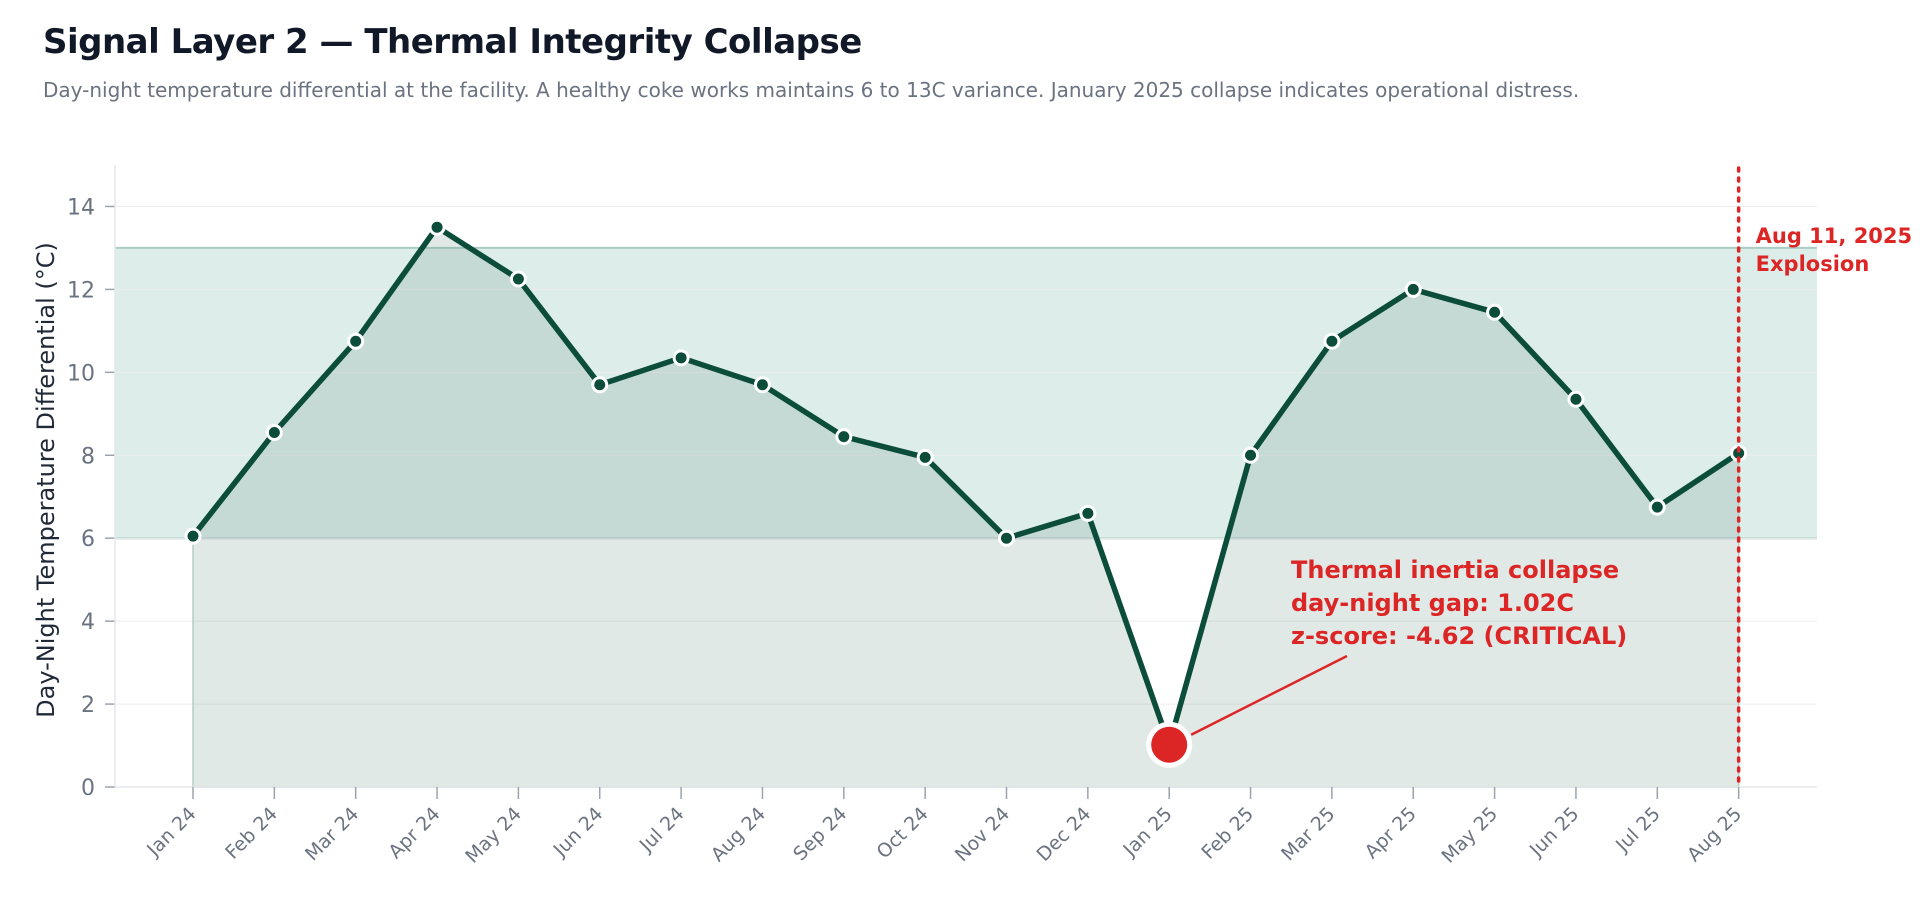 Image resolution: width=1920 pixels, height=905 pixels. What do you see at coordinates (738, 834) in the screenshot?
I see `x-tick-label: Aug 24` at bounding box center [738, 834].